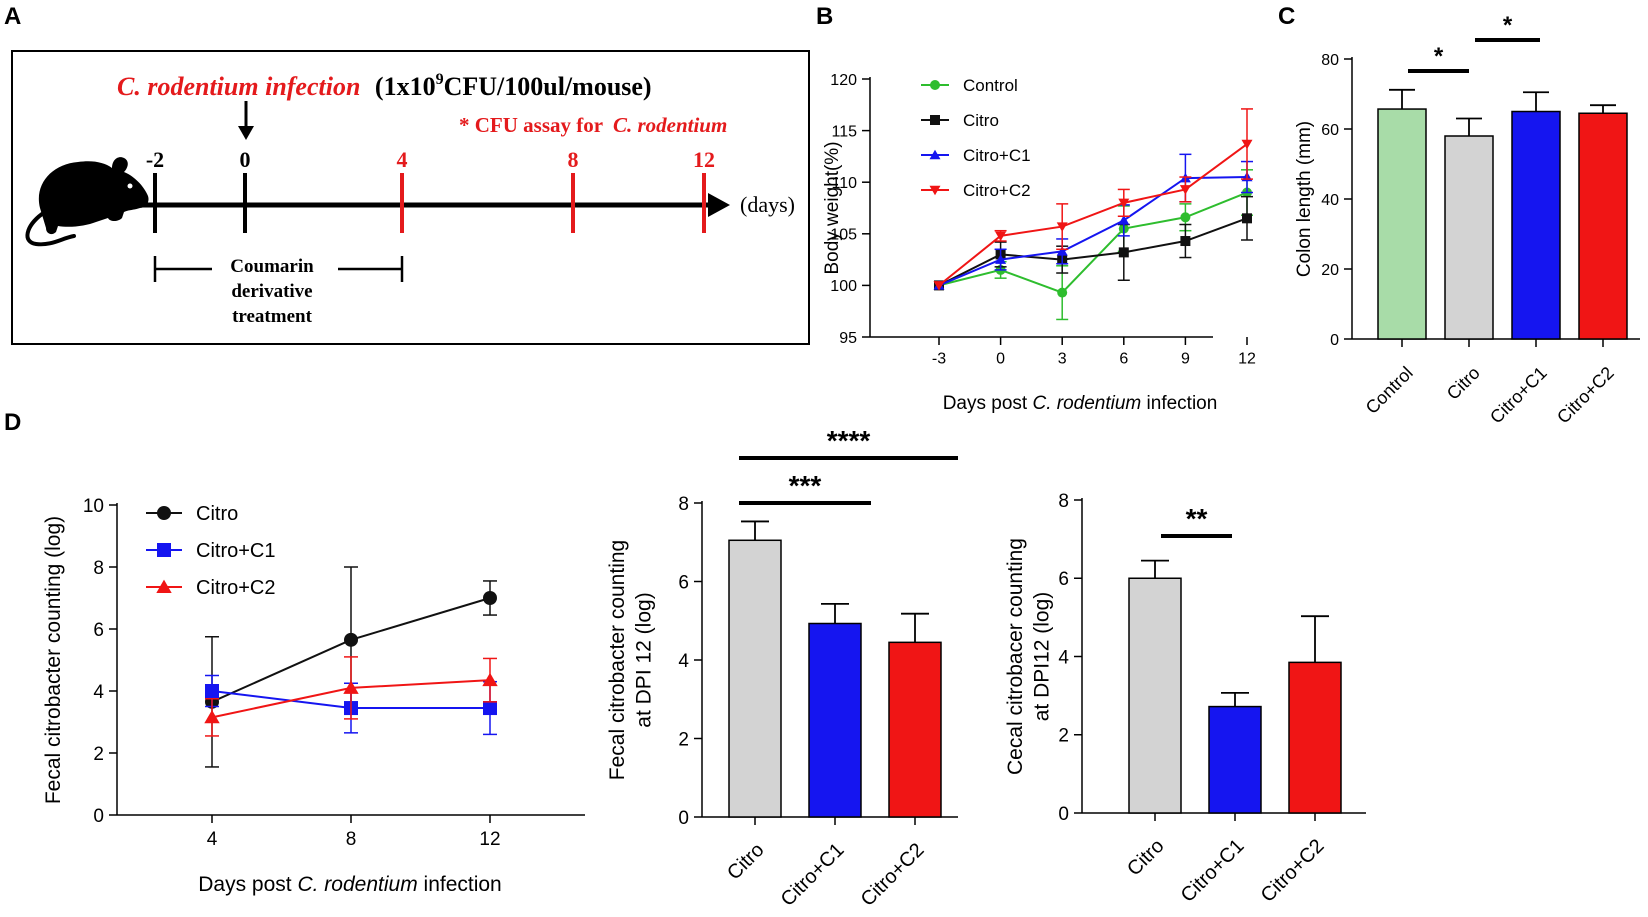  I want to click on timeline-ticks: -2 0 4 8 12, so click(430, 190).